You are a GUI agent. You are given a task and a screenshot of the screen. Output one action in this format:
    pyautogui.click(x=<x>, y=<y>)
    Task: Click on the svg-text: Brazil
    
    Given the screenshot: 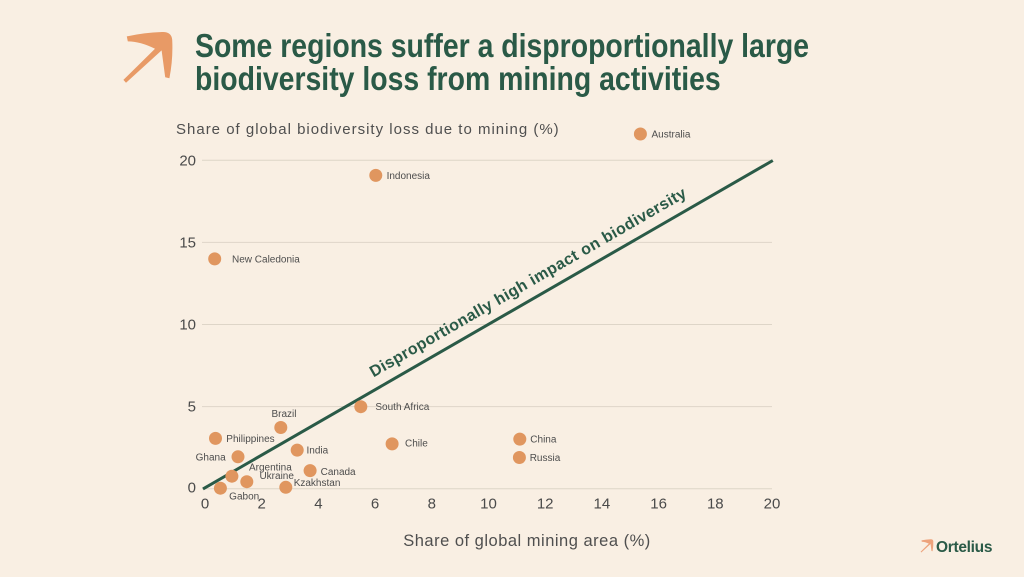 What is the action you would take?
    pyautogui.click(x=283, y=414)
    